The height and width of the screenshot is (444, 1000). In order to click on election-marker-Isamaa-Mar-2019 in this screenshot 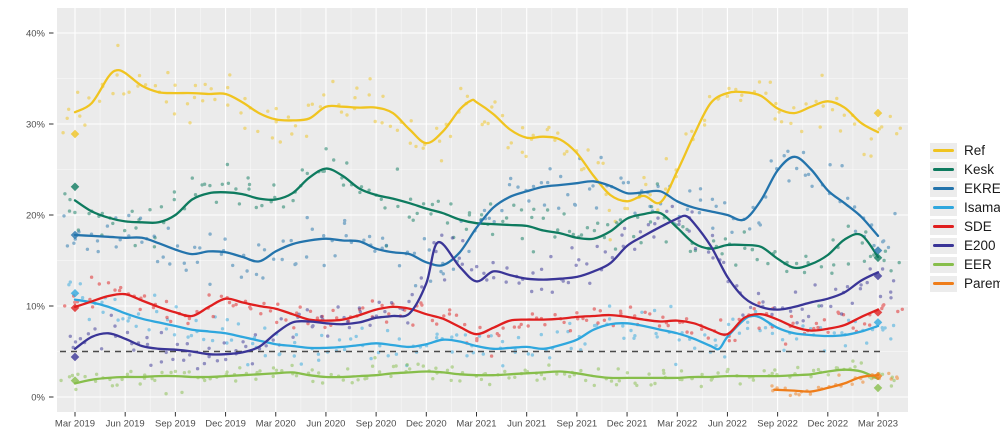, I will do `click(75, 293)`.